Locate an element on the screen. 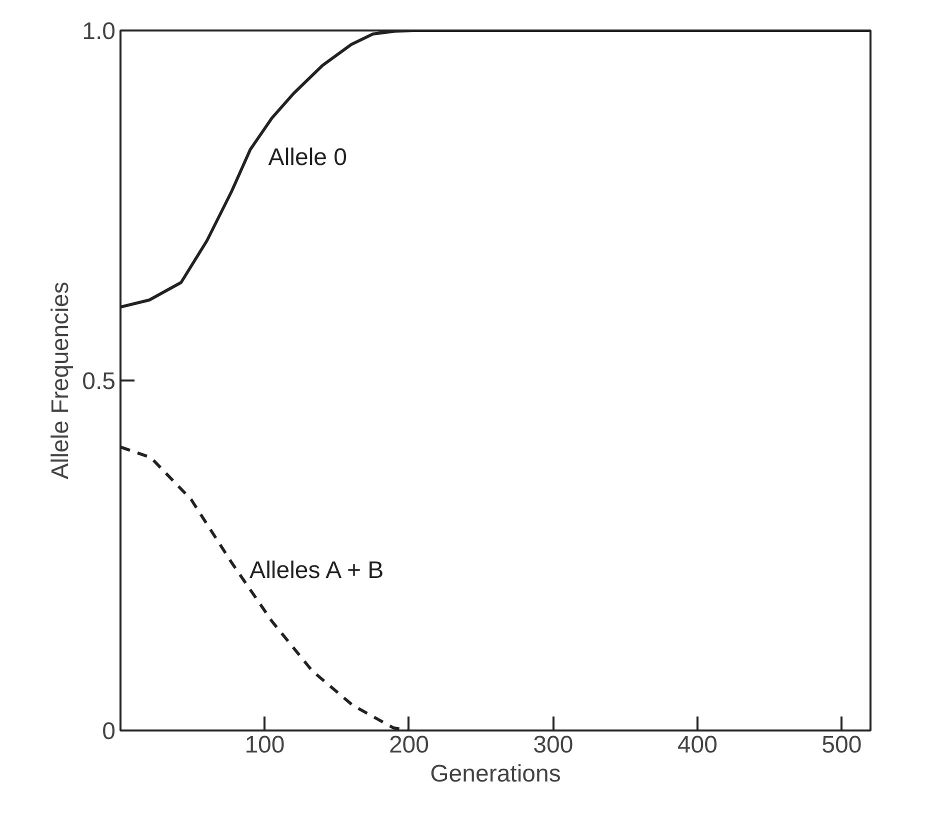 This screenshot has height=832, width=928. series-label: Allele 0 is located at coordinates (308, 157).